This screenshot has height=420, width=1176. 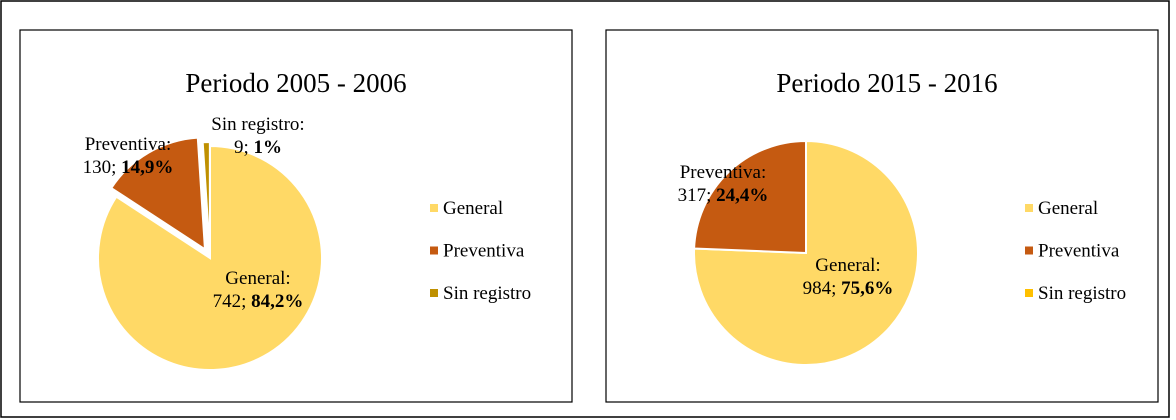 What do you see at coordinates (277, 301) in the screenshot?
I see `data-label-percent: 84,2%` at bounding box center [277, 301].